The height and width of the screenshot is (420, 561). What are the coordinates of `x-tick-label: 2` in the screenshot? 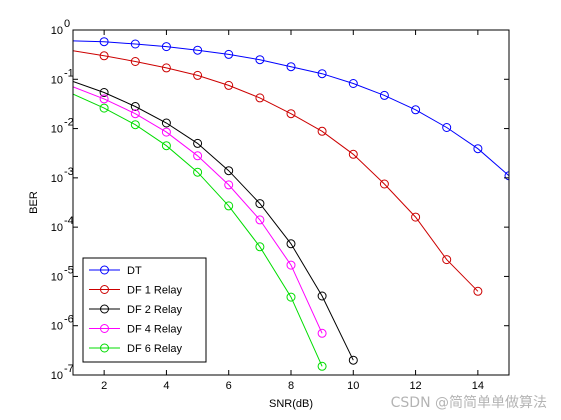 It's located at (104, 386).